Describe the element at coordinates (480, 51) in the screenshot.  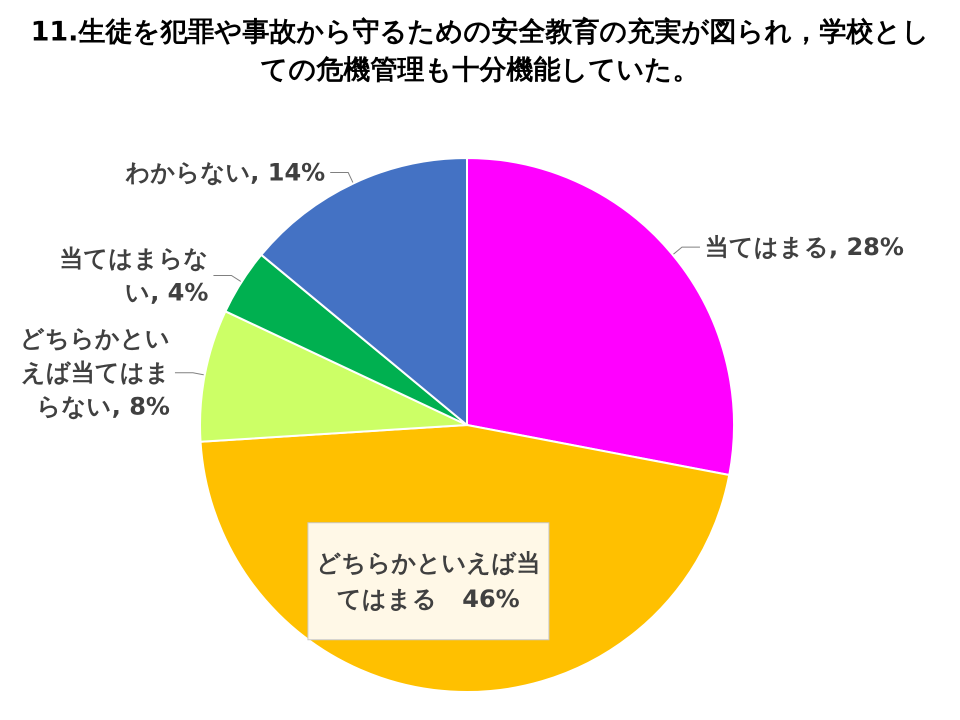
I see `chart-title: 11.生徒を犯罪や事故から守るための安全教育の充実が図られ，学校としての危機管理も十分機能していた。` at that location.